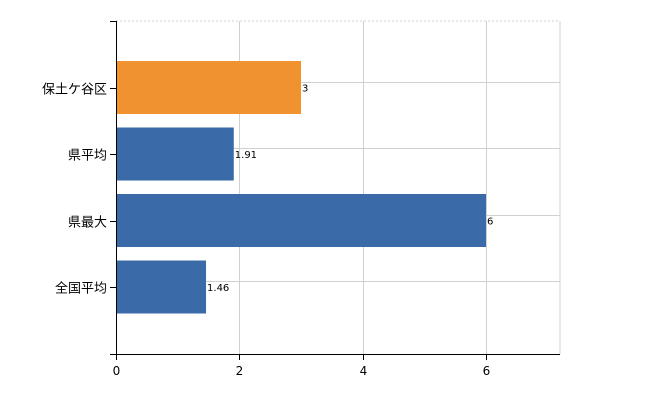 The image size is (650, 400). Describe the element at coordinates (364, 371) in the screenshot. I see `x-tick-label-4: 4` at that location.